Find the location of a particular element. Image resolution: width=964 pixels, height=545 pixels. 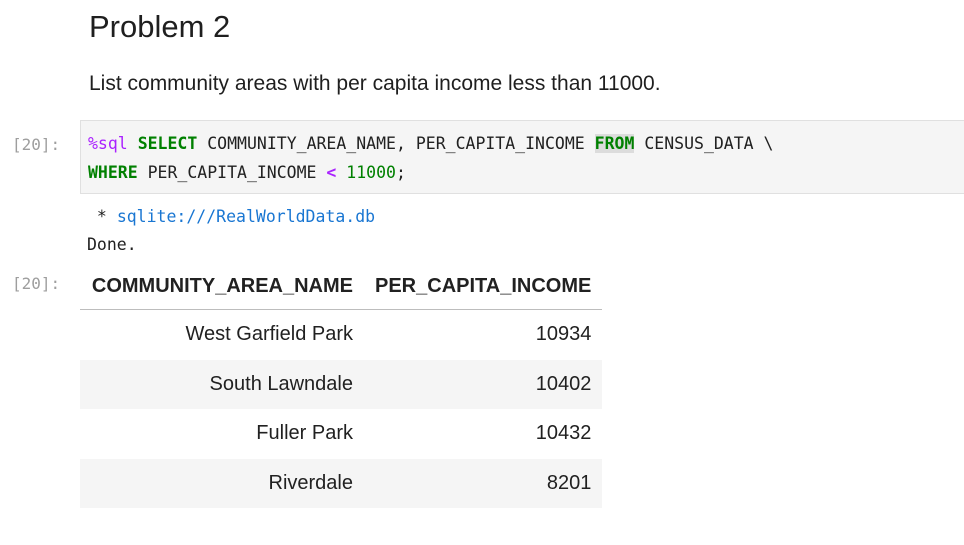

income-cell: 10432 is located at coordinates (563, 433).